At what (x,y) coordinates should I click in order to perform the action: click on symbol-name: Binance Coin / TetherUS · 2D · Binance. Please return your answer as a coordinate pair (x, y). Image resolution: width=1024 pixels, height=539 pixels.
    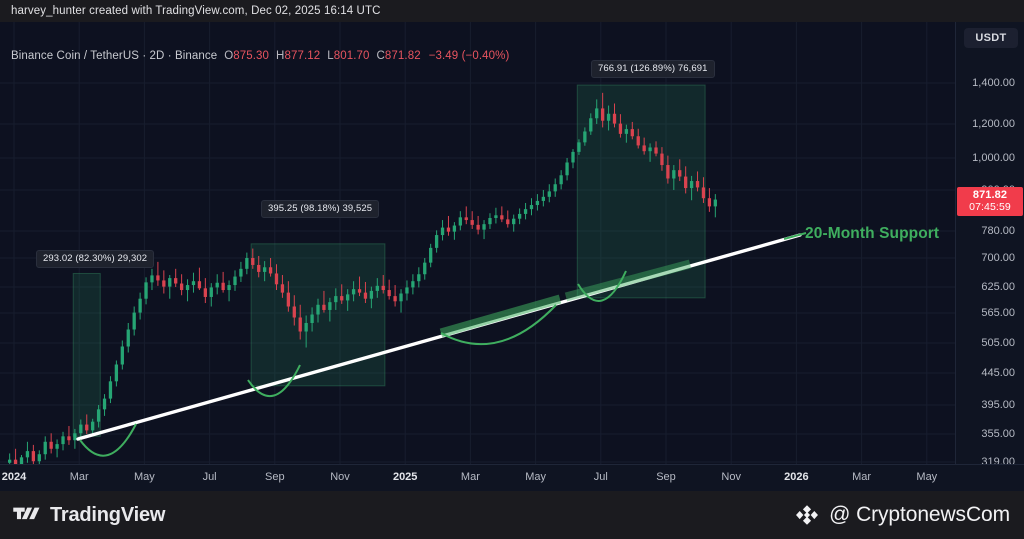
    Looking at the image, I should click on (114, 56).